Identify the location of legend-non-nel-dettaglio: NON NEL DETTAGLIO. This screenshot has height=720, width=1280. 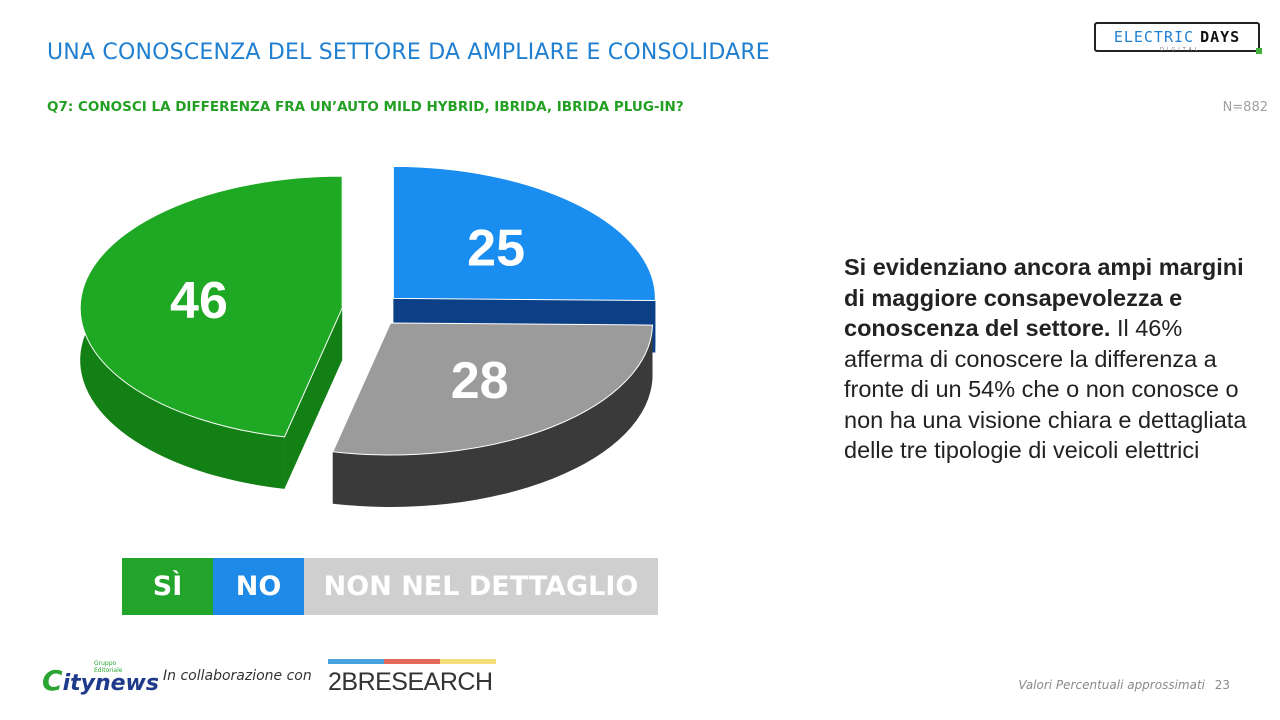
(481, 586).